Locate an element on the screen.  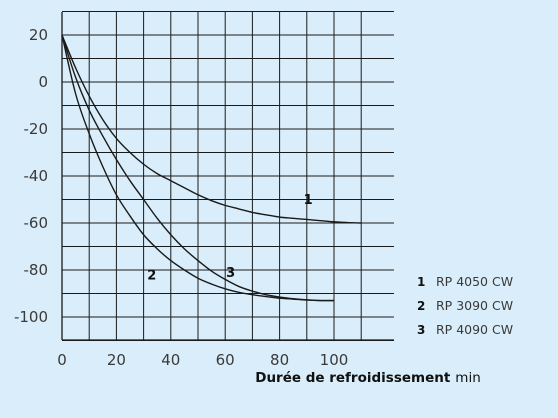
curve-label: 3 is located at coordinates (230, 273).